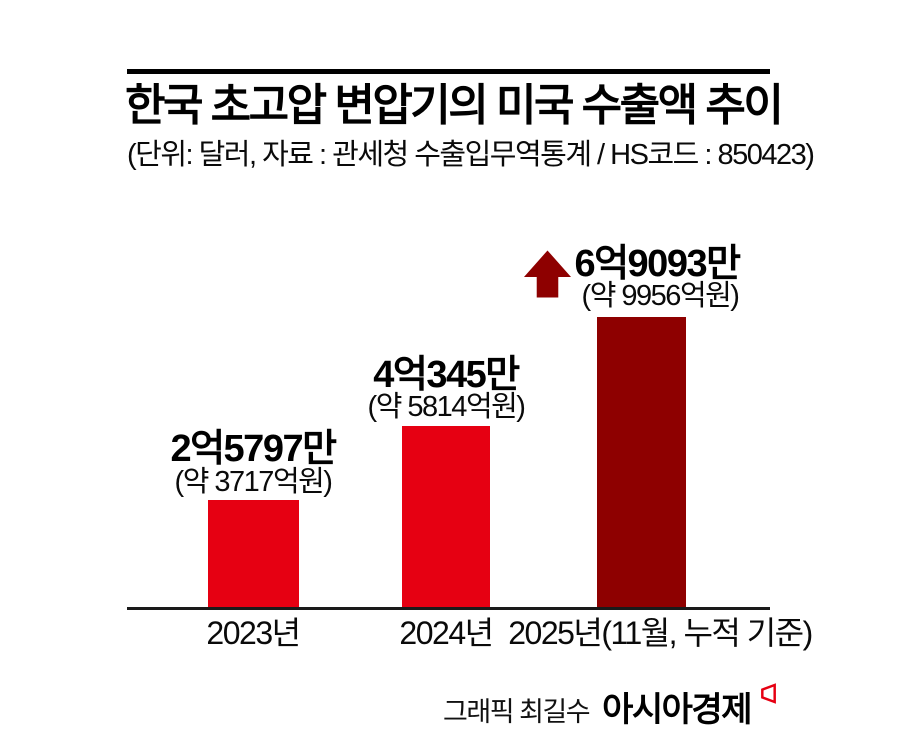 The image size is (919, 756). I want to click on page-title: 한국 초고압 변압기의 미국 수출액 추이, so click(454, 105).